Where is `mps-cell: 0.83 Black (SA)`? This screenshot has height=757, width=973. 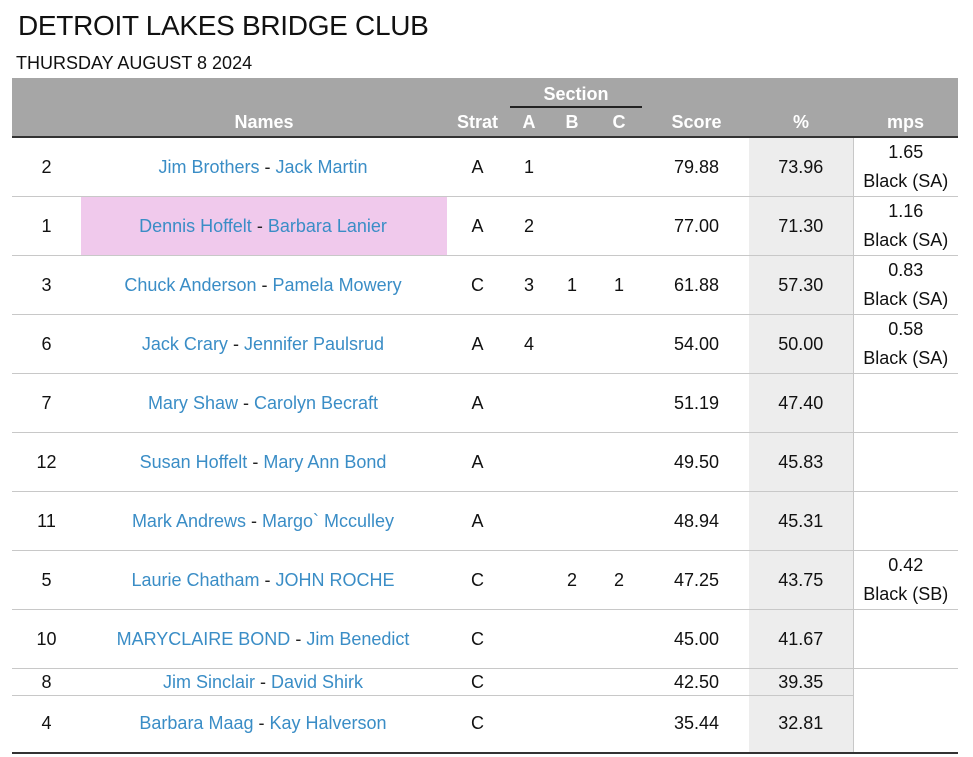
mps-cell: 0.83 Black (SA) is located at coordinates (905, 285).